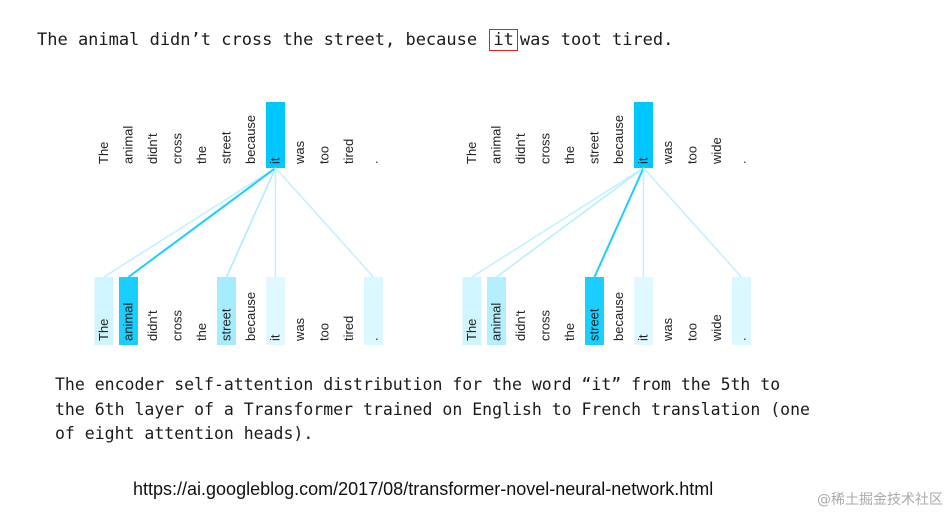 This screenshot has width=949, height=515. Describe the element at coordinates (348, 151) in the screenshot. I see `top-token: tired` at that location.